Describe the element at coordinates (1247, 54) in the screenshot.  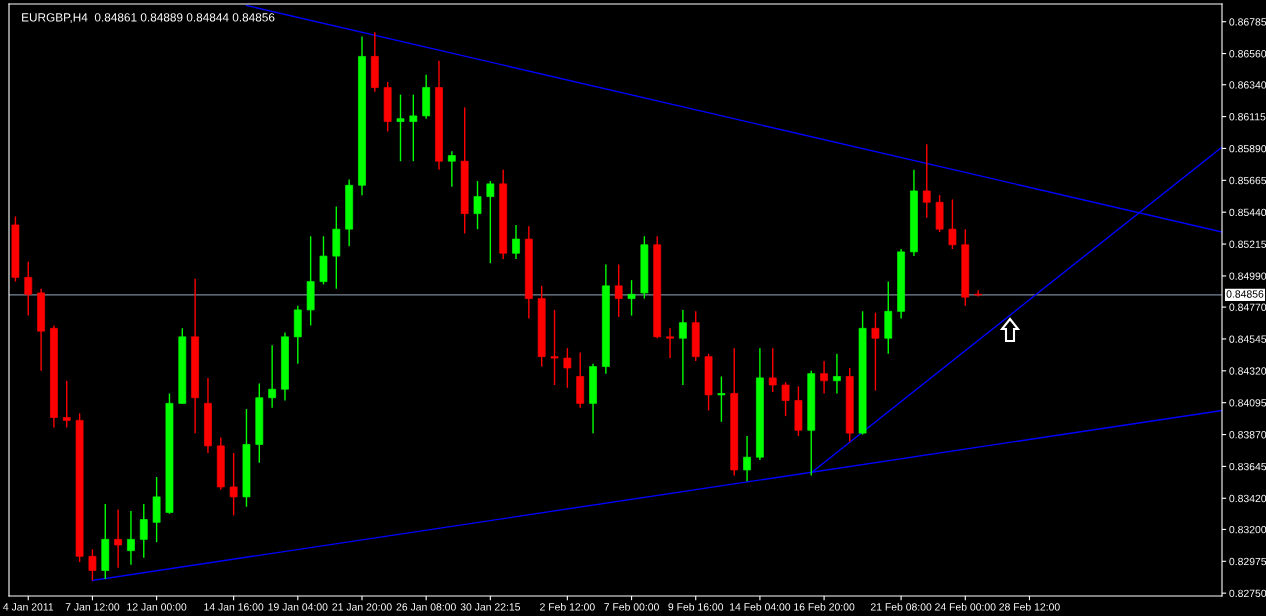
I see `y-tick-label: 0.86560` at that location.